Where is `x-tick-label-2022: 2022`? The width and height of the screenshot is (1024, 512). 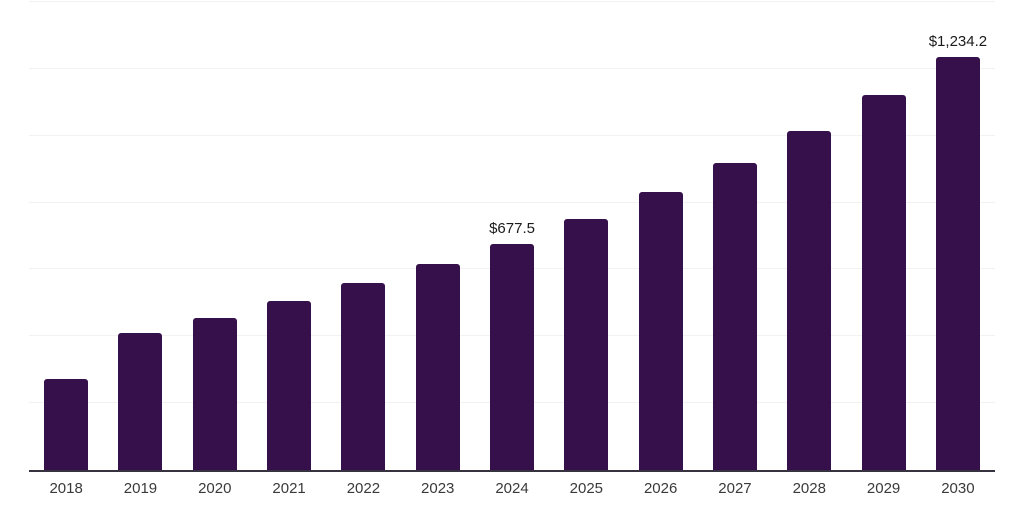 x-tick-label-2022: 2022 is located at coordinates (363, 488).